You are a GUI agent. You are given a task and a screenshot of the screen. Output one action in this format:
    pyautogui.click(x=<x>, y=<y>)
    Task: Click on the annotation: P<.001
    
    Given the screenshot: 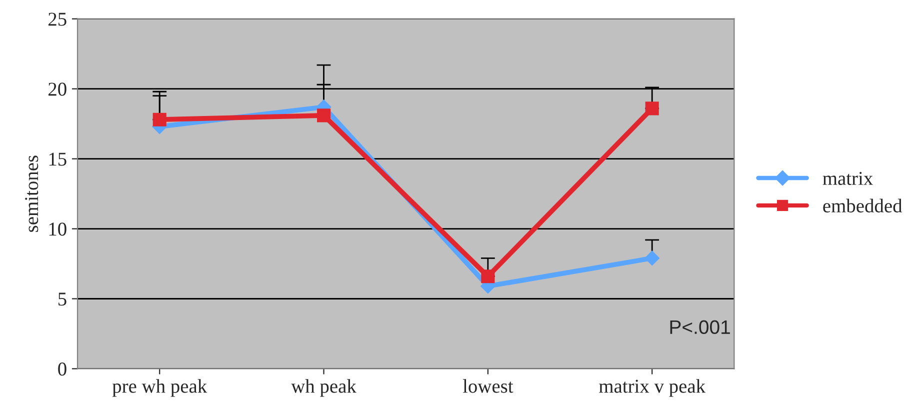 What is the action you would take?
    pyautogui.click(x=700, y=327)
    